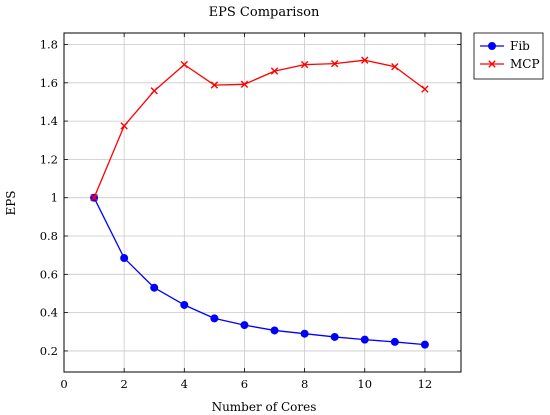 This screenshot has height=415, width=550. Describe the element at coordinates (364, 384) in the screenshot. I see `x-tick-label: 10` at that location.